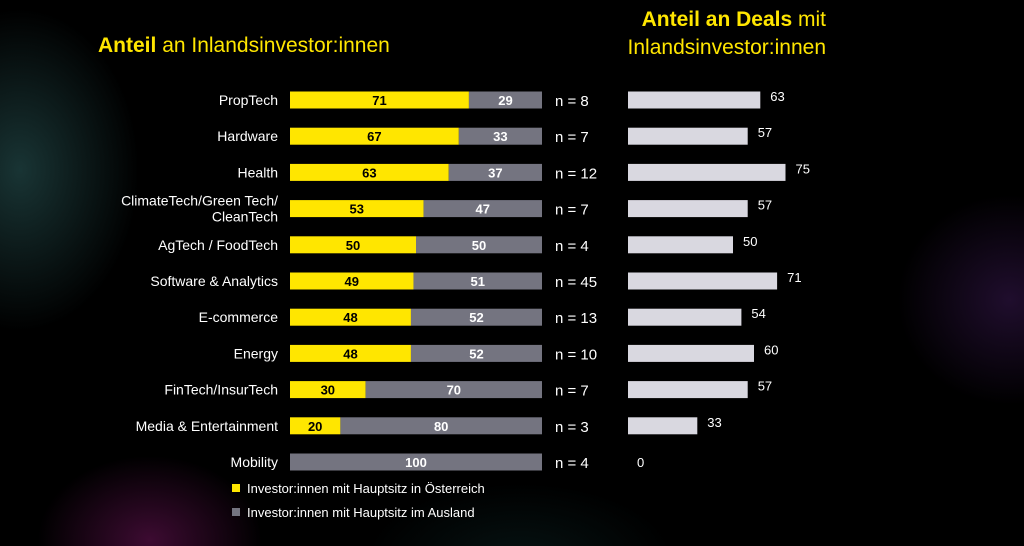 The image size is (1024, 546). What do you see at coordinates (214, 281) in the screenshot?
I see `category-label: Software & Analytics` at bounding box center [214, 281].